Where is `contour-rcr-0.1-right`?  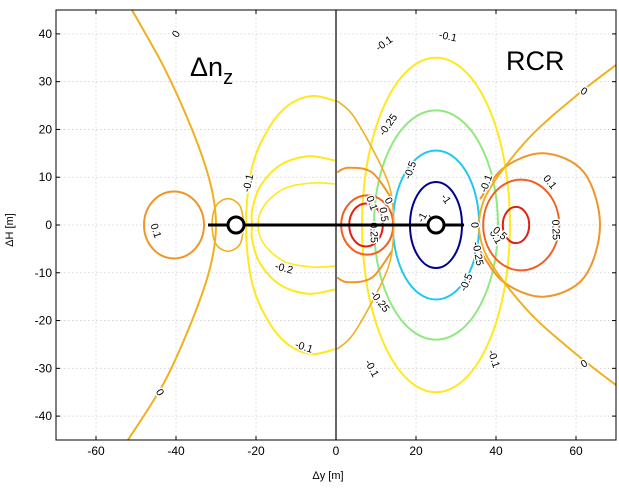
contour-rcr-0.1-right is located at coordinates (540, 225).